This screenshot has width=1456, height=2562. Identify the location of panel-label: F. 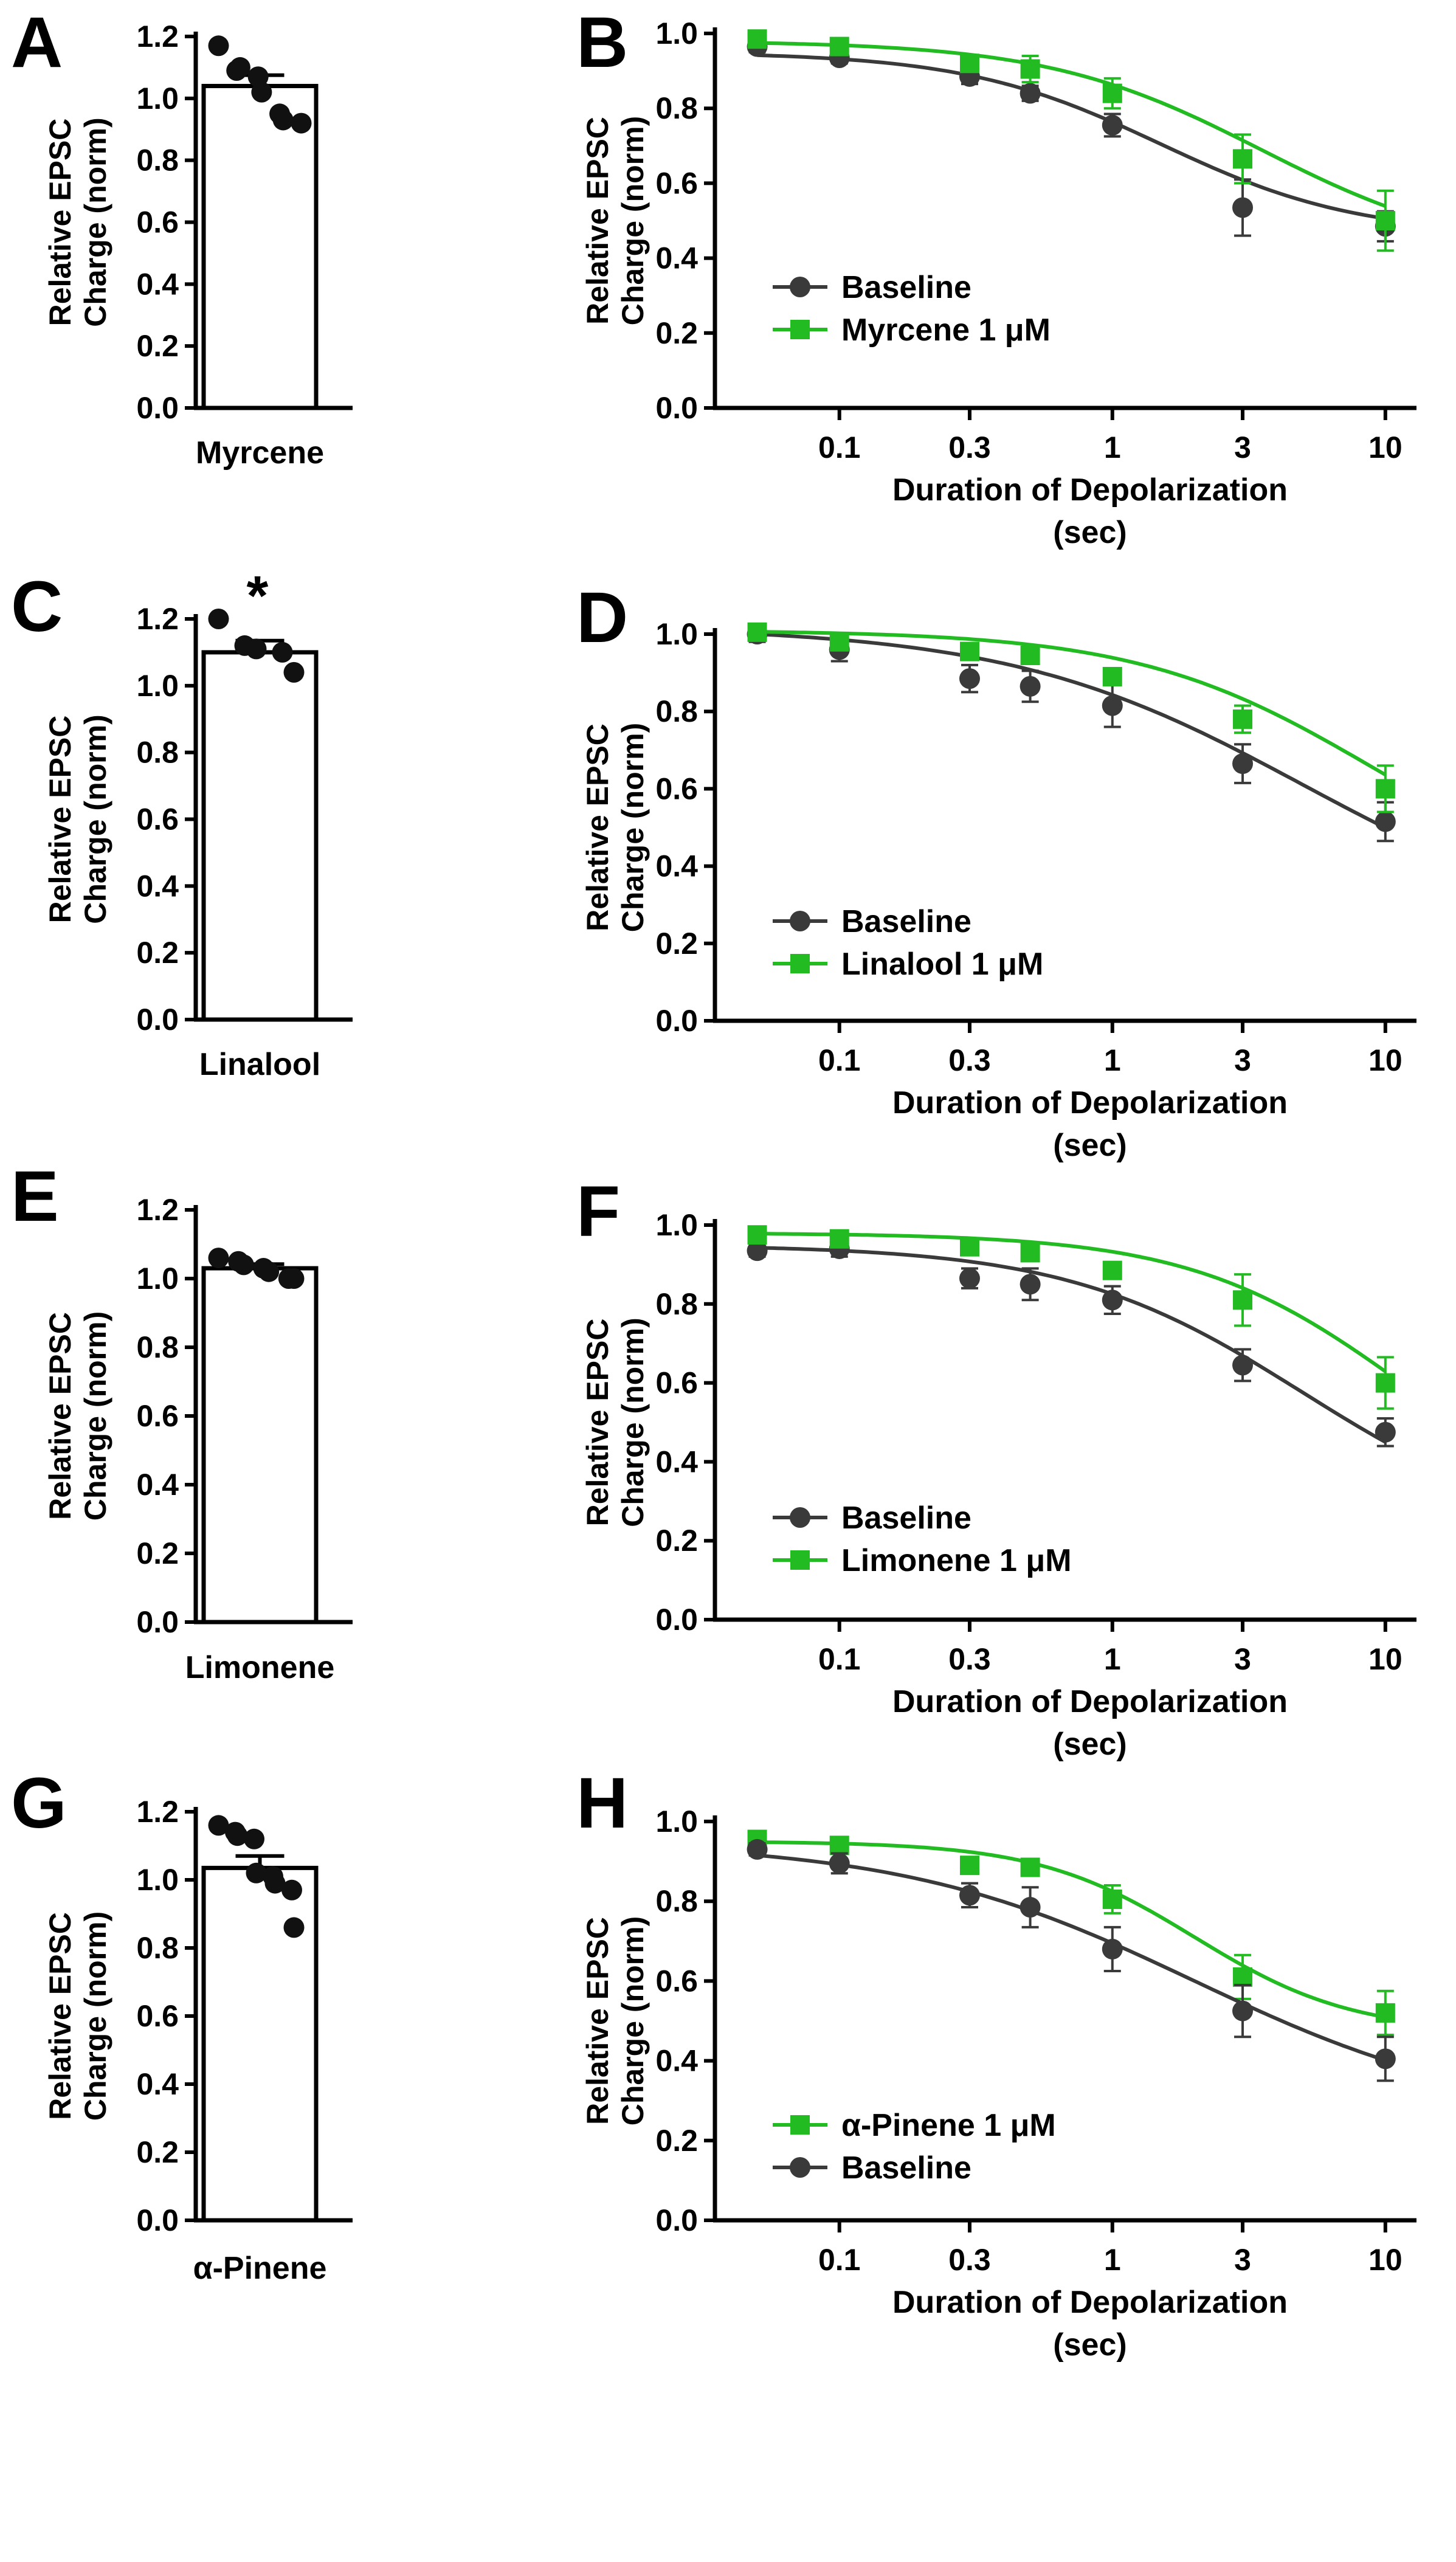
(598, 1212).